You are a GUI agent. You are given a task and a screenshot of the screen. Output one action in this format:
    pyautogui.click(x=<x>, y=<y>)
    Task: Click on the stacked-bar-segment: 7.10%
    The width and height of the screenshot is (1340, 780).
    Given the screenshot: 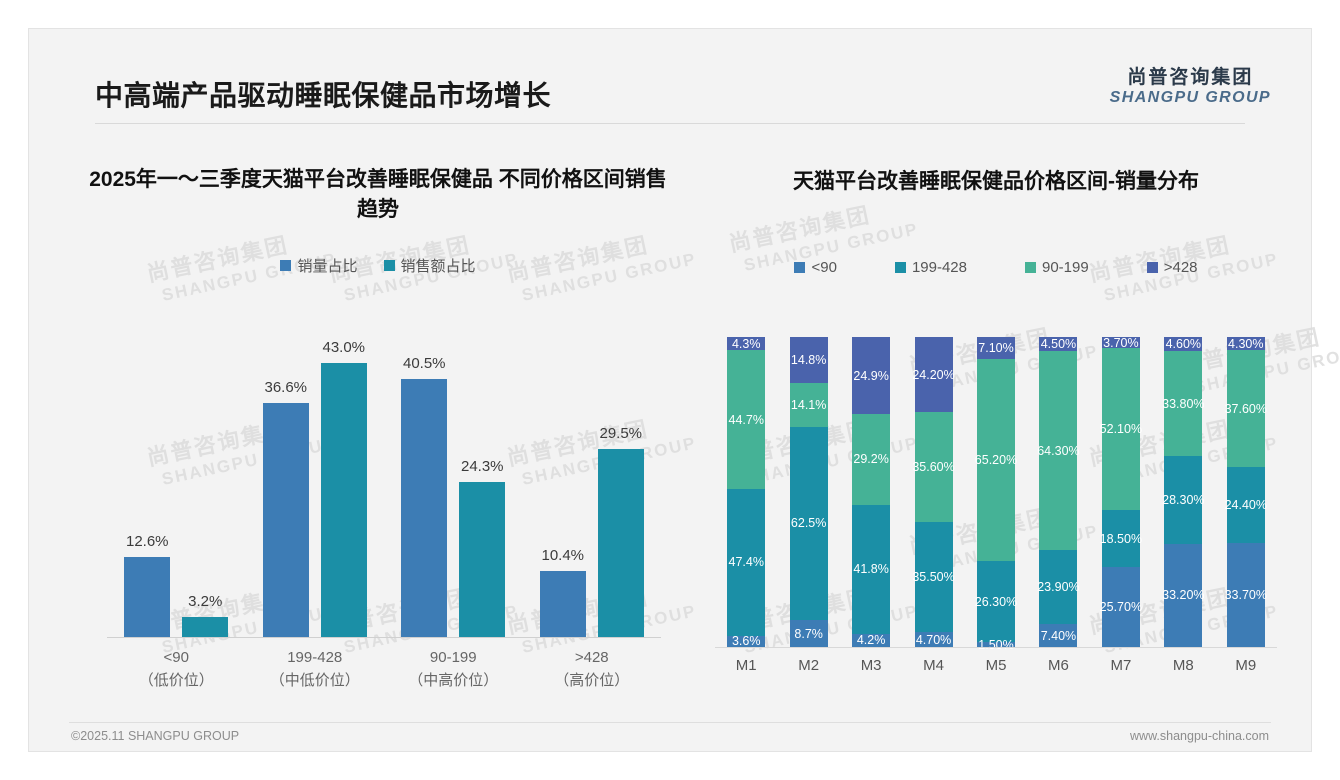 What is the action you would take?
    pyautogui.click(x=996, y=348)
    